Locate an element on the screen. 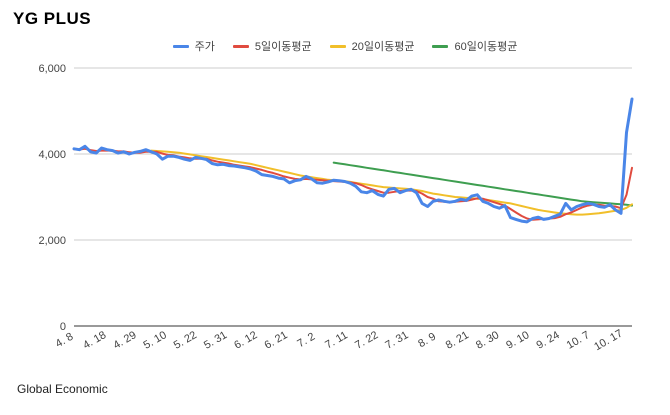 This screenshot has height=415, width=670. source-credit: Global Economic is located at coordinates (62, 389).